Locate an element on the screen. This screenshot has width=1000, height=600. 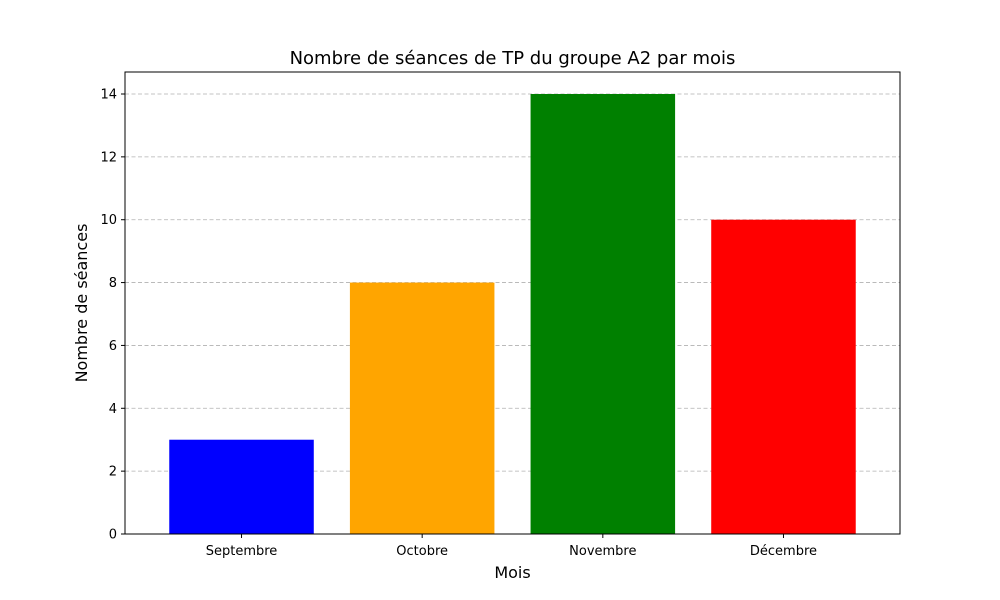
x-axis-ticks: Septembre Octobre Novembre Décembre is located at coordinates (511, 546).